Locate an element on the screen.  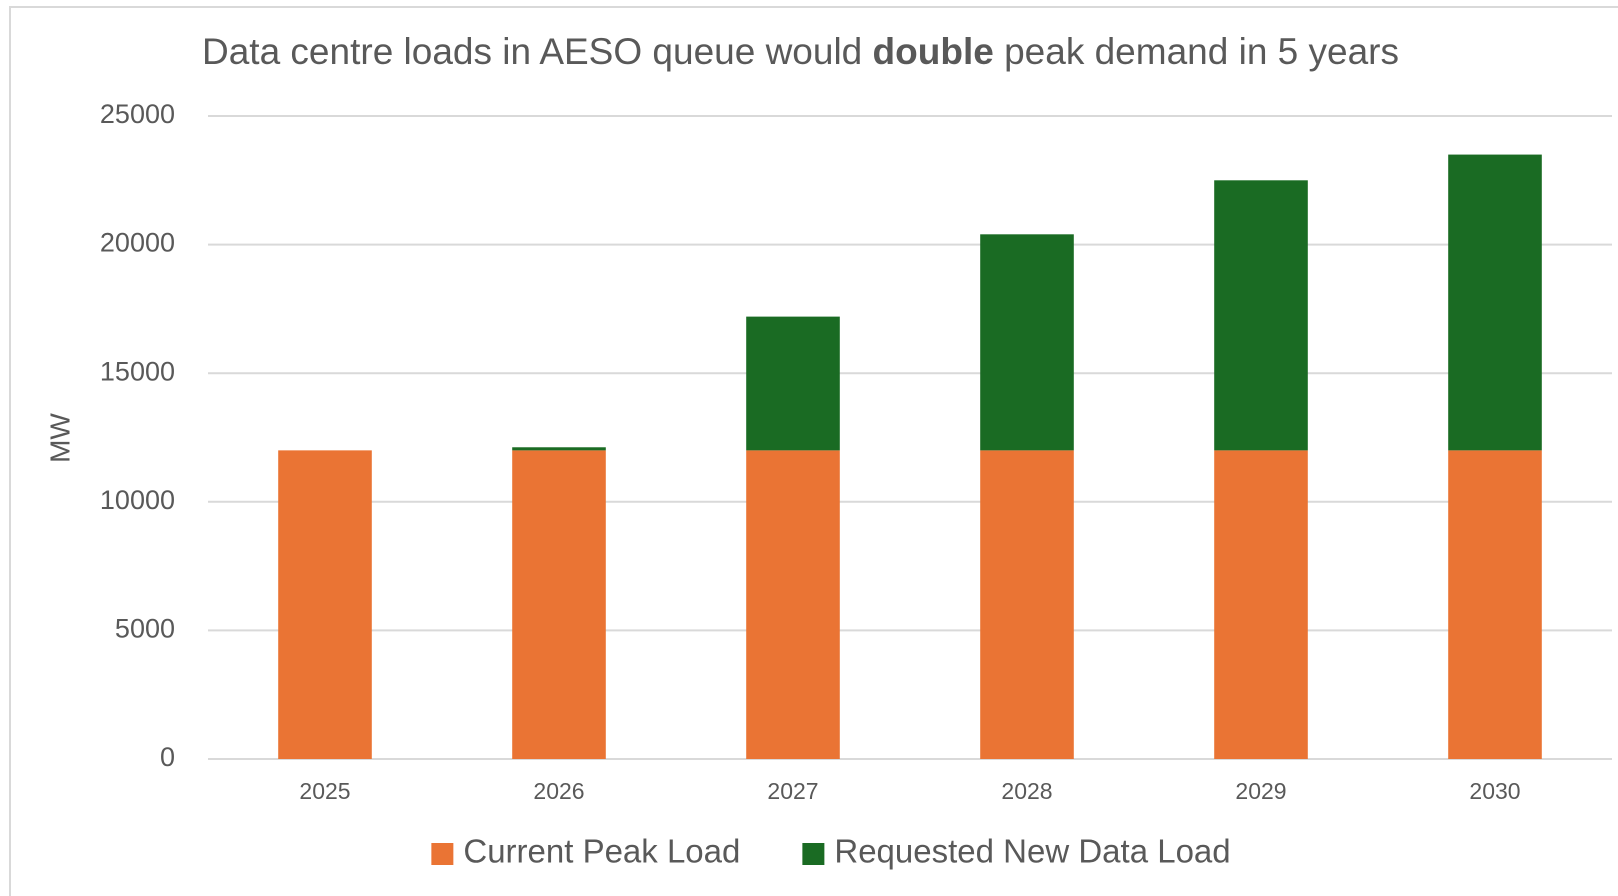
x-tick-label: 2026 is located at coordinates (558, 791).